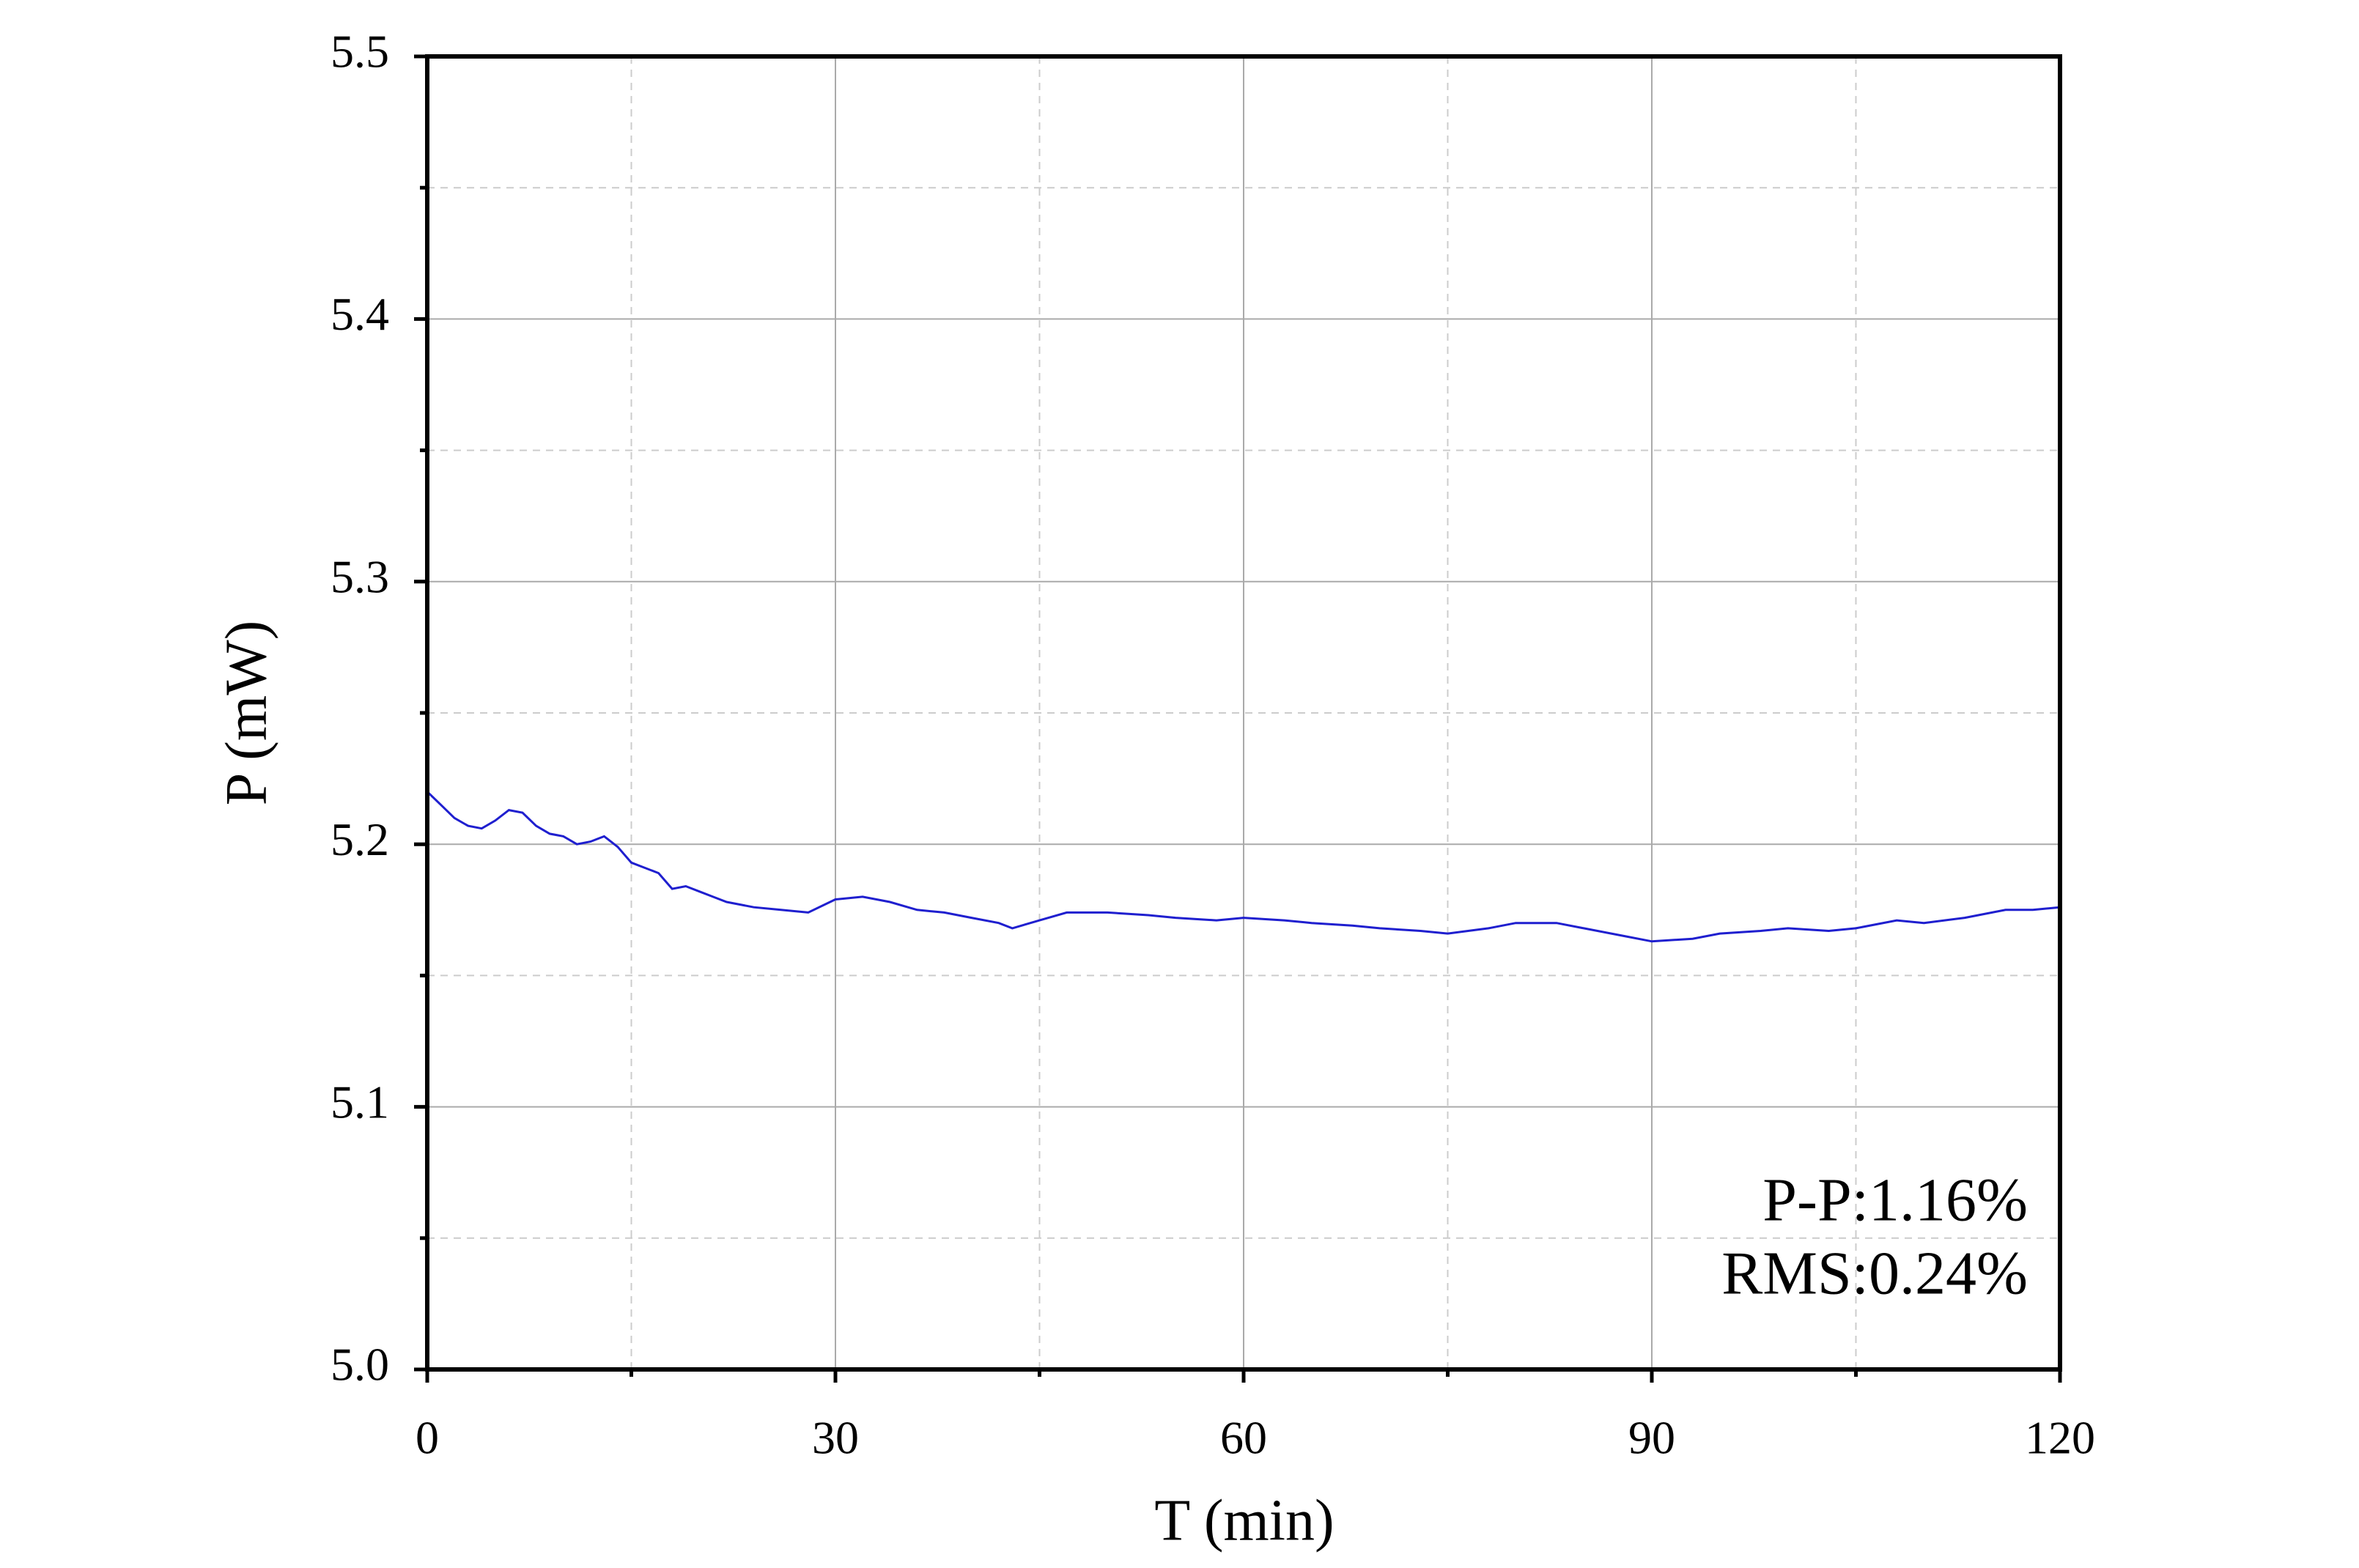 The height and width of the screenshot is (1568, 2359). I want to click on x-tick-label: 0, so click(427, 1438).